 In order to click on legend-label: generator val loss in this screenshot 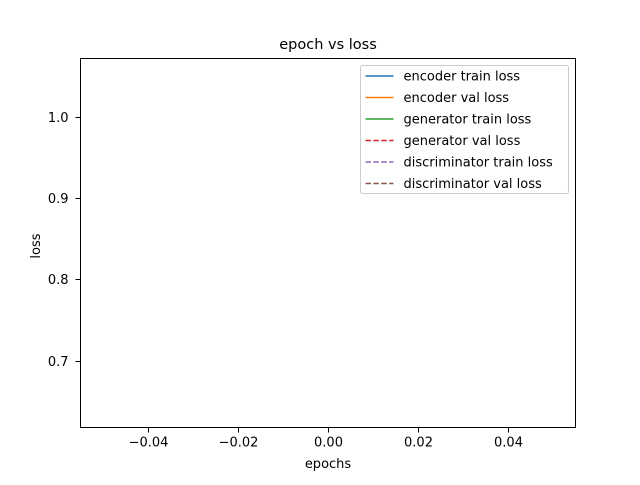, I will do `click(462, 141)`.